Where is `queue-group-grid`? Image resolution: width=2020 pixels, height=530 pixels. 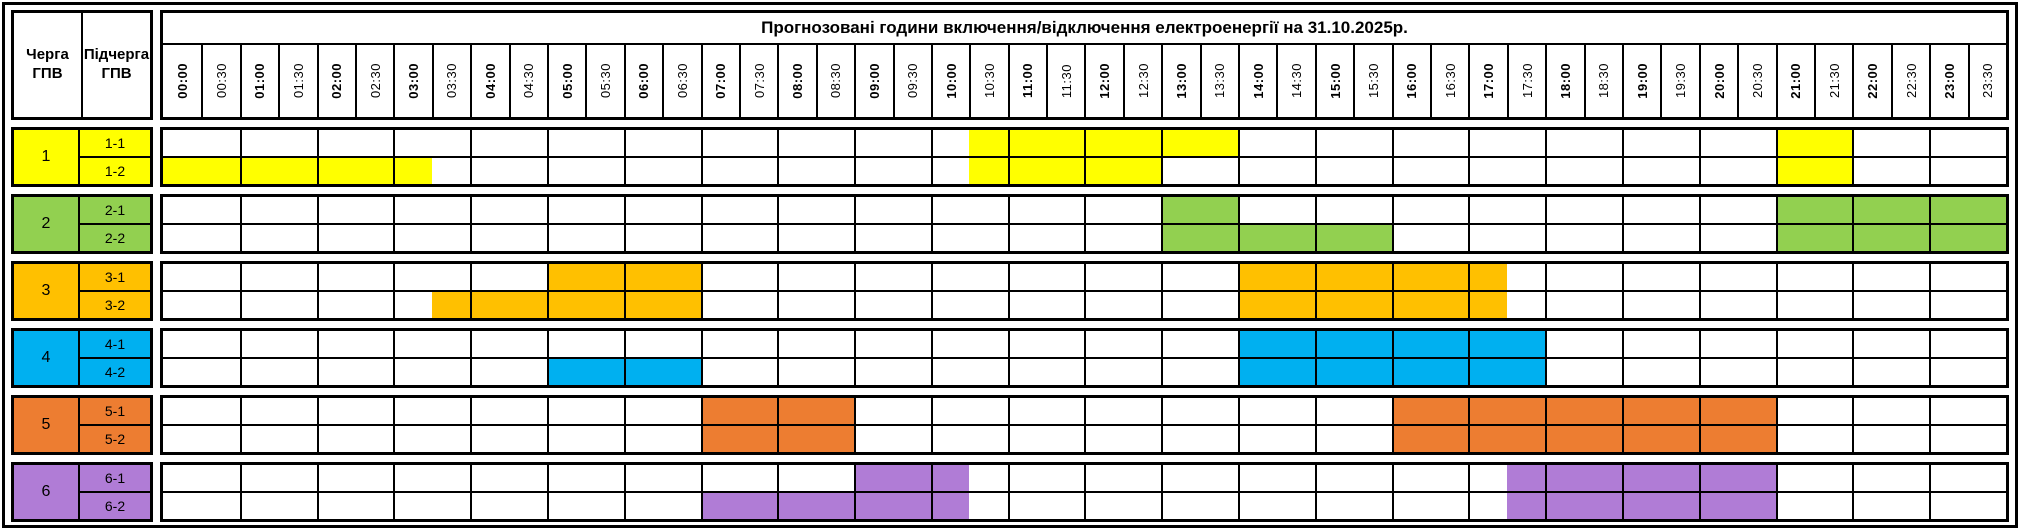
queue-group-grid is located at coordinates (1084, 224).